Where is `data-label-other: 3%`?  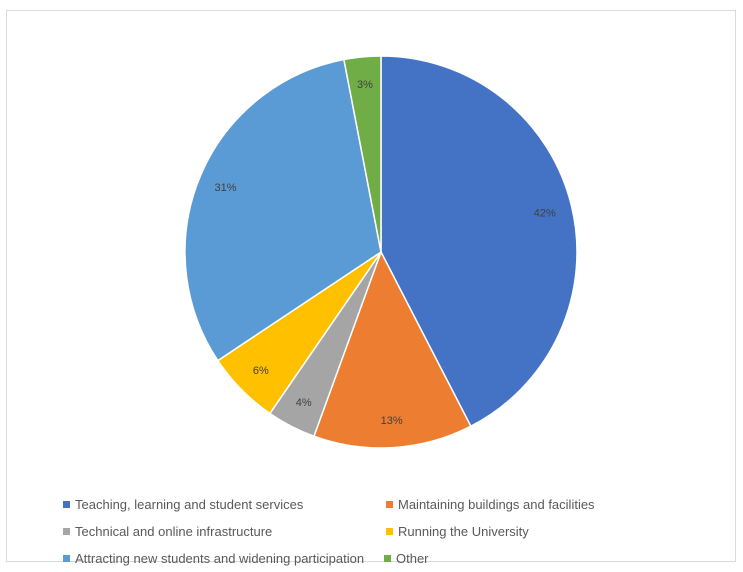
data-label-other: 3% is located at coordinates (365, 85).